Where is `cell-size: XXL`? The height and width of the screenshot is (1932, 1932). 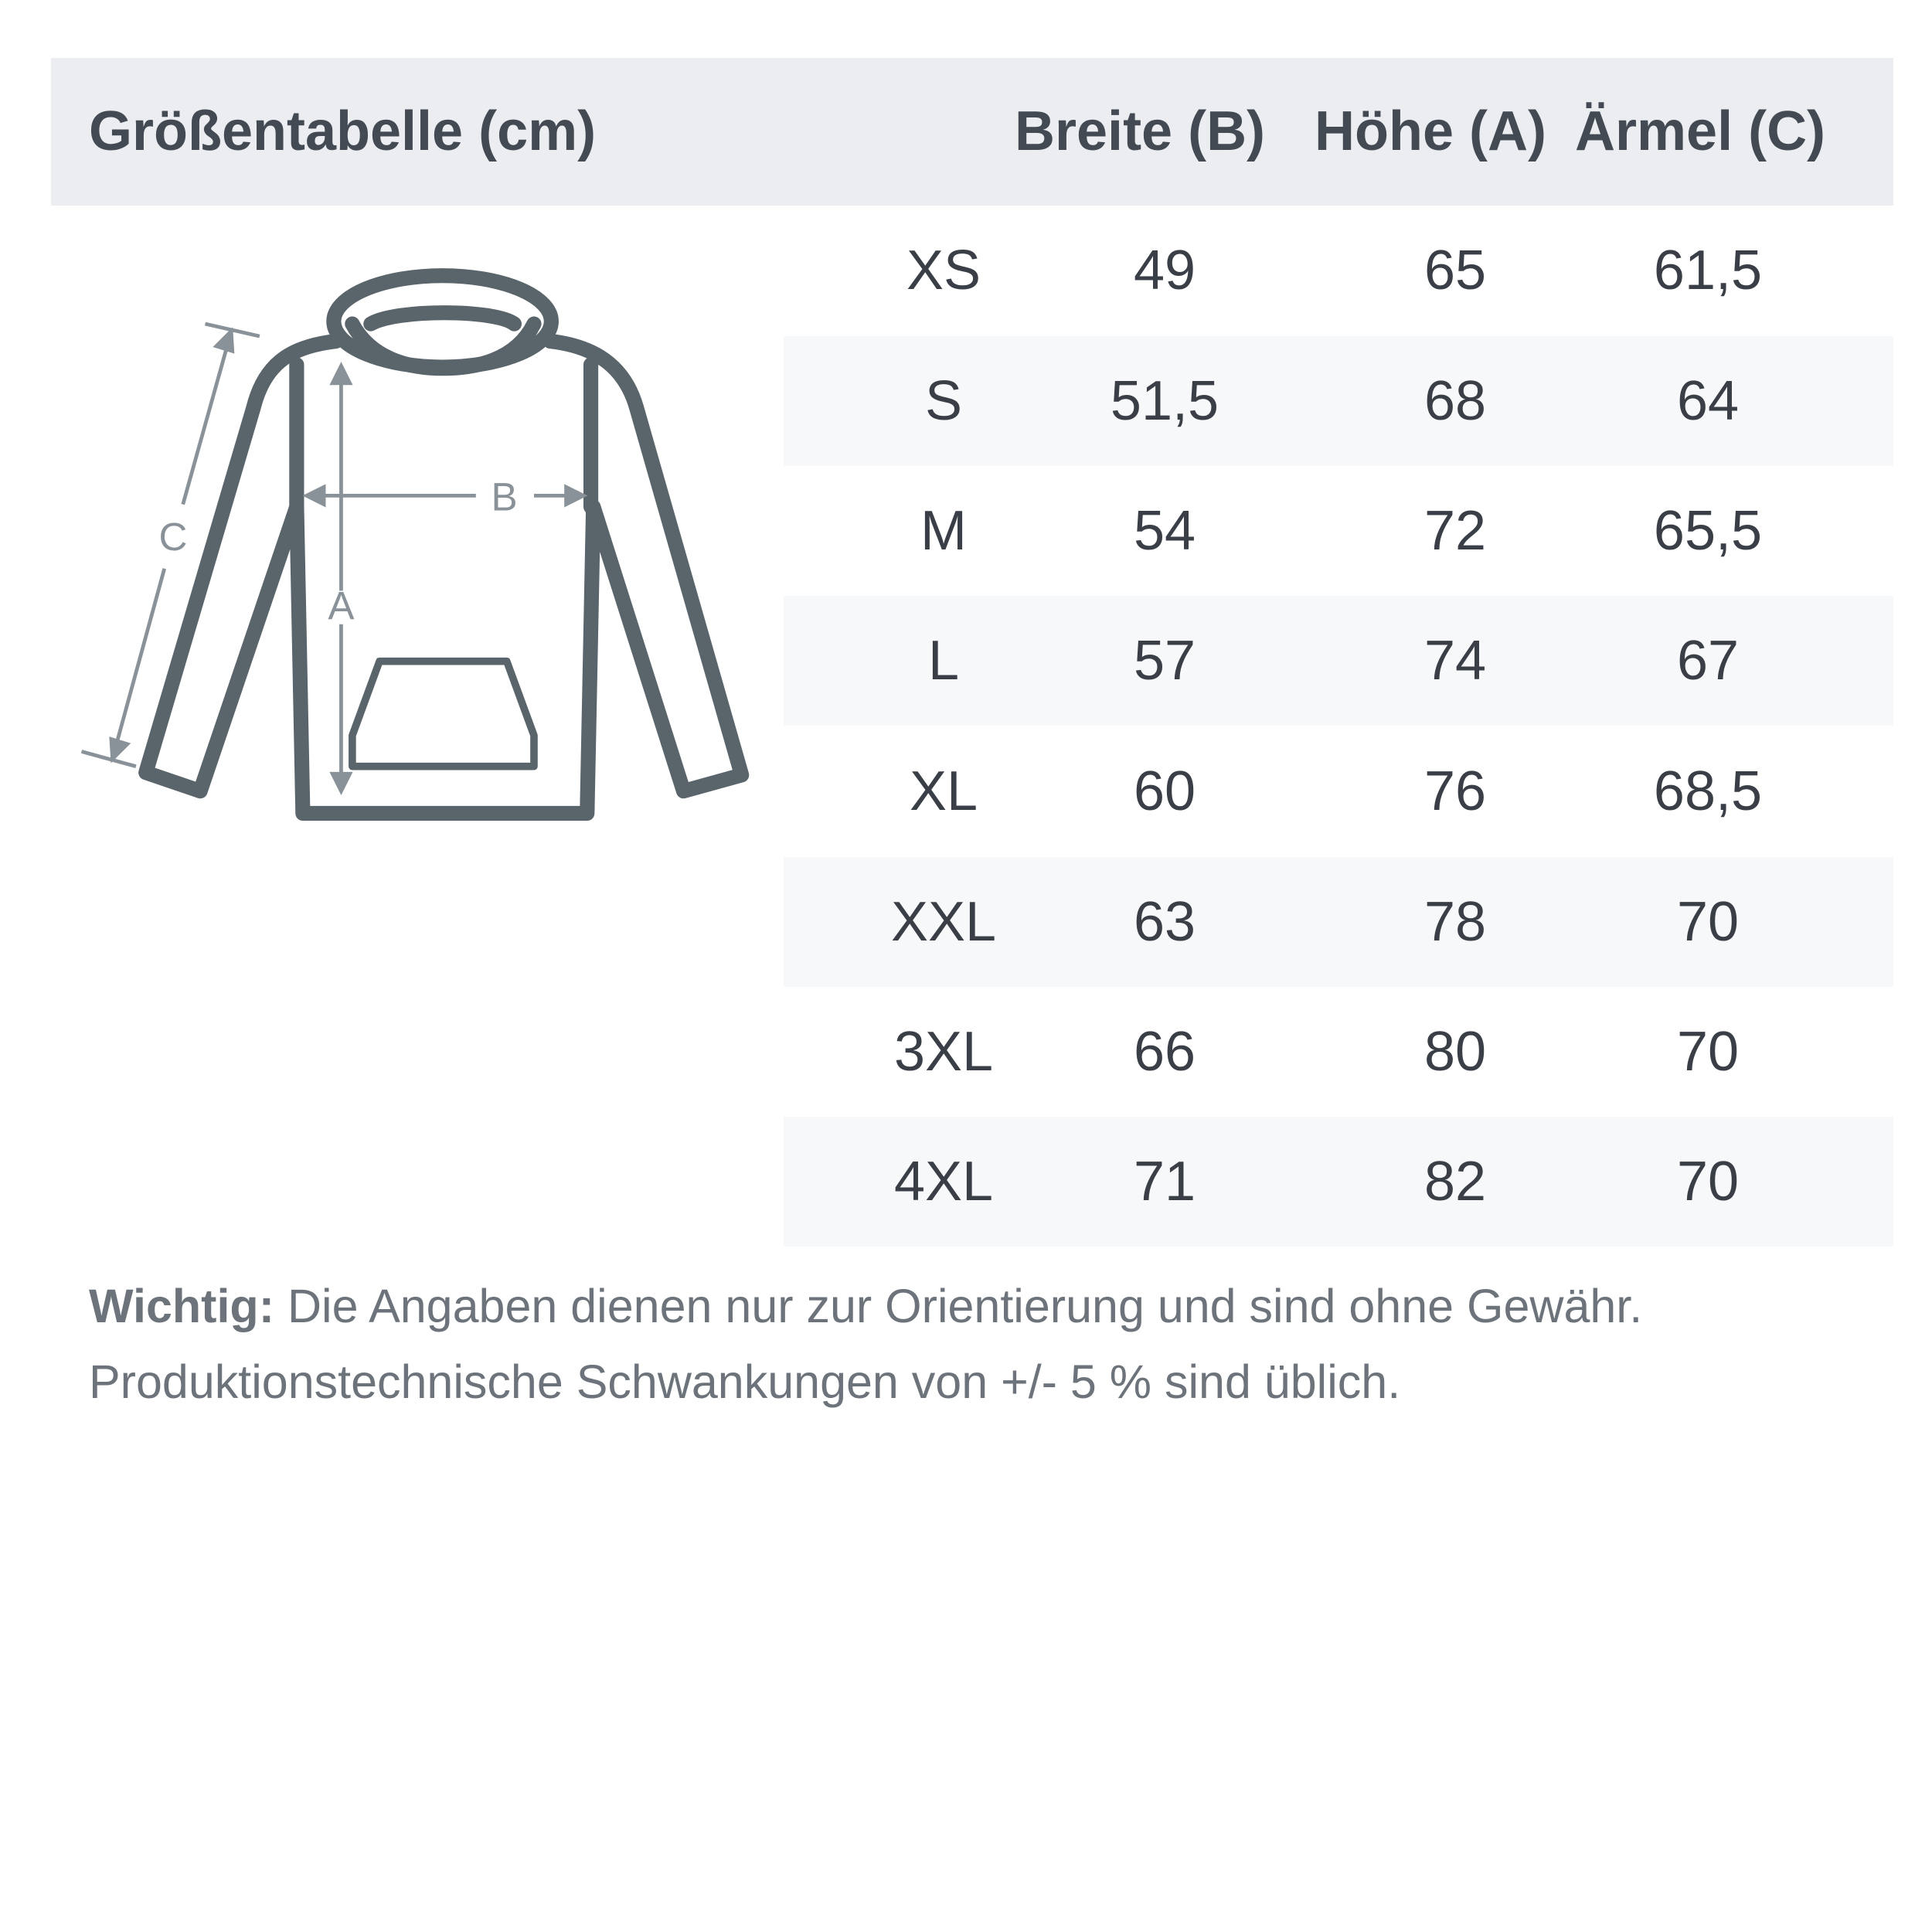
cell-size: XXL is located at coordinates (943, 922).